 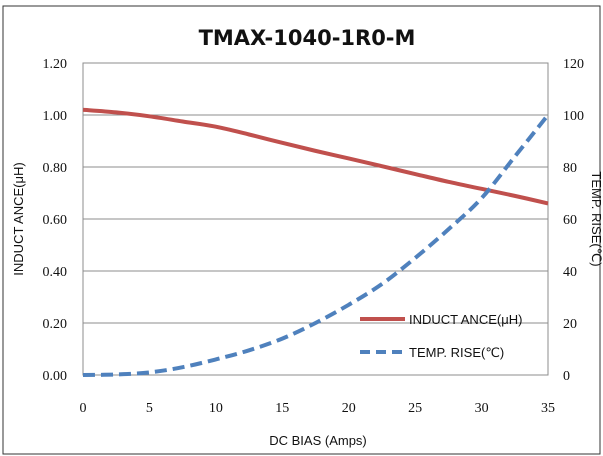 I want to click on y-tick-label: 0.80, so click(x=55, y=168).